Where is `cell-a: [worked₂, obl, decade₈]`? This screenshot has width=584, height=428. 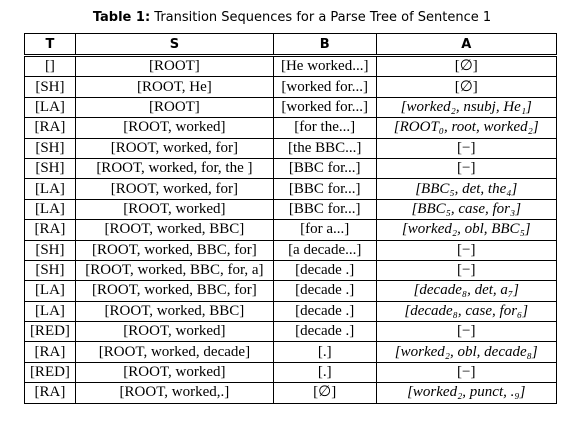
cell-a: [worked₂, obl, decade₈] is located at coordinates (466, 352).